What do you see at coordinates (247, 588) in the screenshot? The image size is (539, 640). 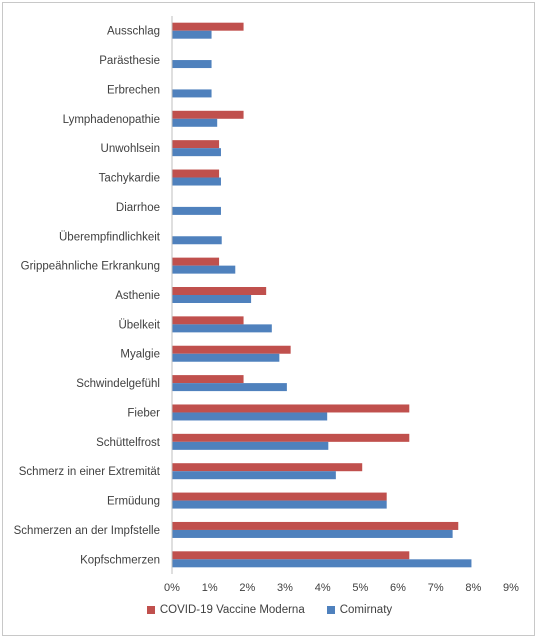 I see `x-tick-label: 2%` at bounding box center [247, 588].